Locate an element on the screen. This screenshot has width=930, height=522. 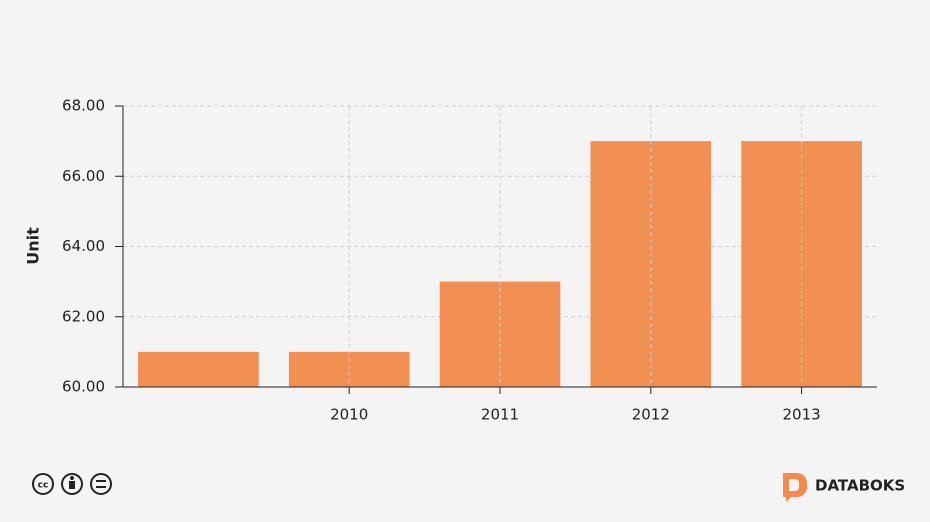
x-tick-label: 2010 is located at coordinates (349, 415).